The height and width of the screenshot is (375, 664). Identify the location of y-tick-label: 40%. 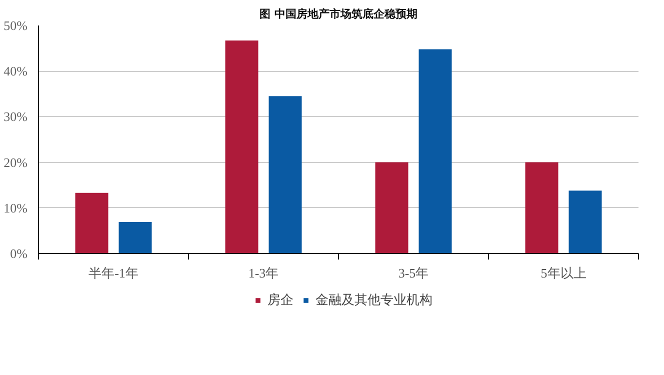
(16, 71).